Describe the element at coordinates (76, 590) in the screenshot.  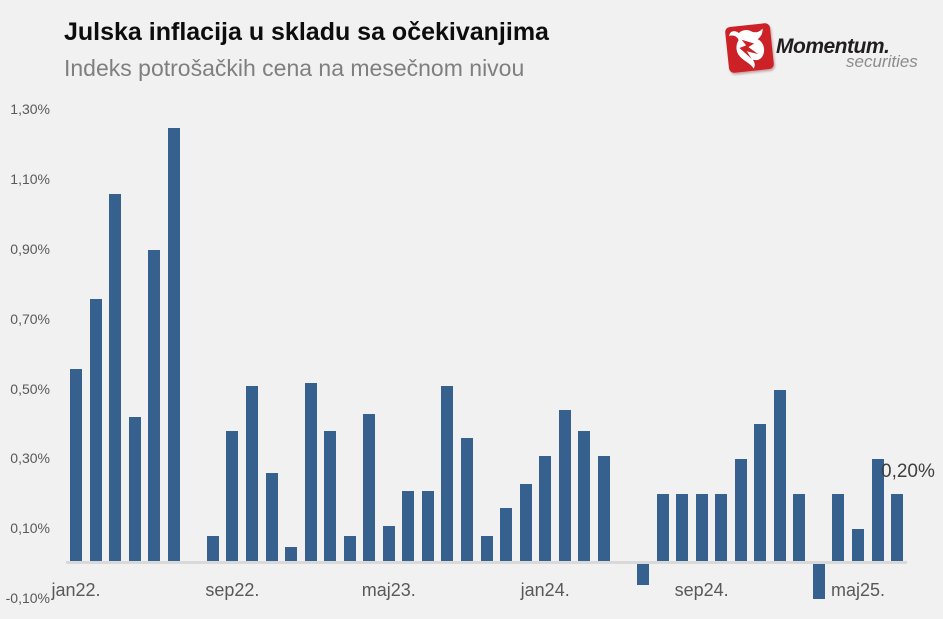
I see `x-tick-label: jan22.` at that location.